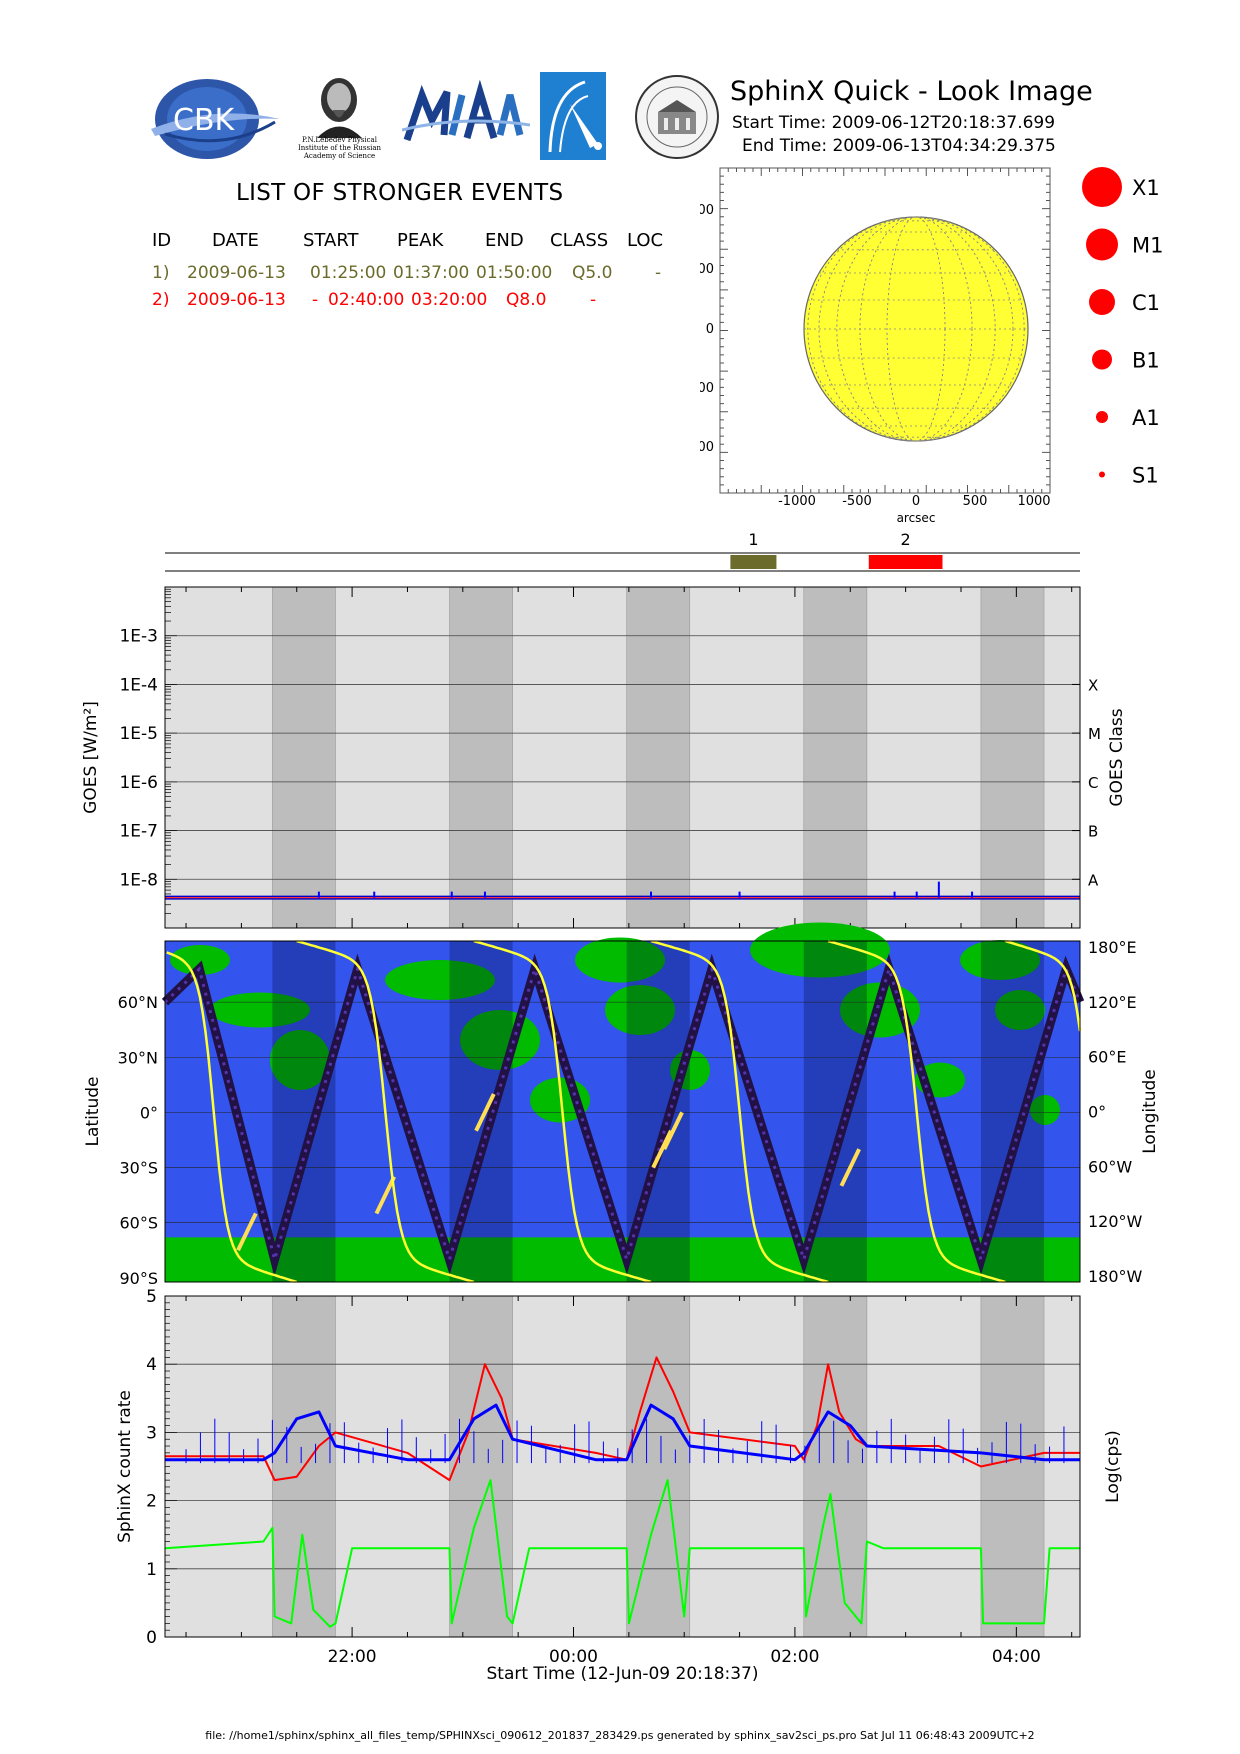 The width and height of the screenshot is (1240, 1754). What do you see at coordinates (352, 1657) in the screenshot?
I see `time-tick-label: 22:00` at bounding box center [352, 1657].